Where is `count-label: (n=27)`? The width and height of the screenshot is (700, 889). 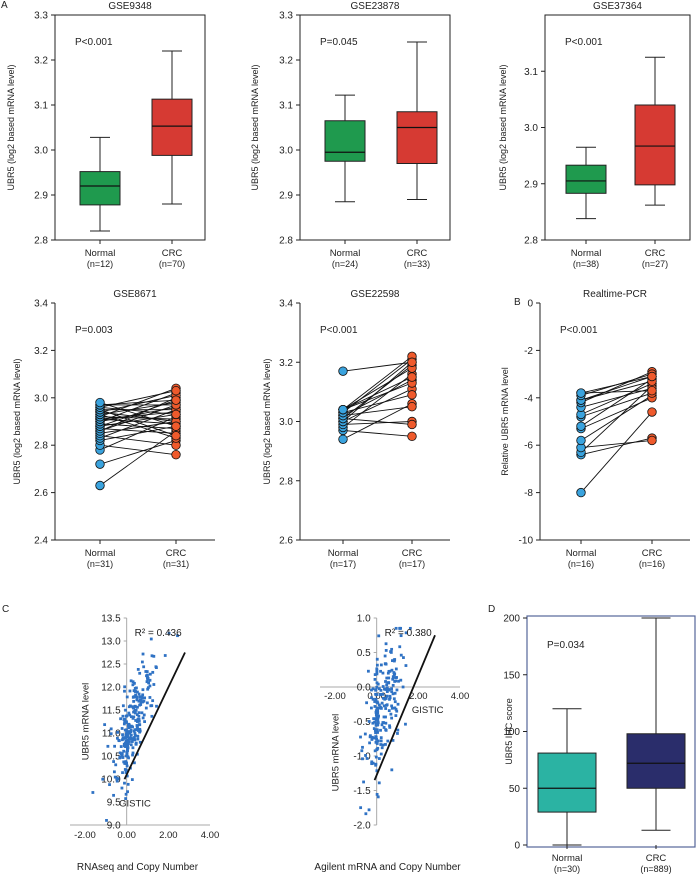 count-label: (n=27) is located at coordinates (655, 264).